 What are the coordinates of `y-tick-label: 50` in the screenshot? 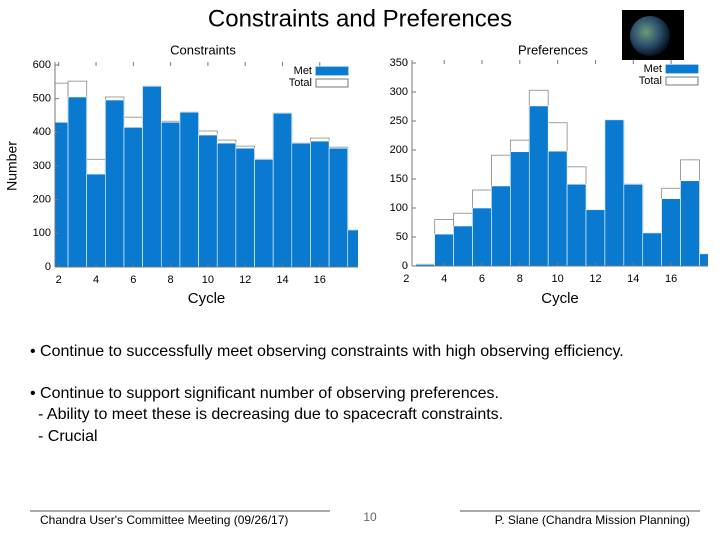 It's located at (402, 237).